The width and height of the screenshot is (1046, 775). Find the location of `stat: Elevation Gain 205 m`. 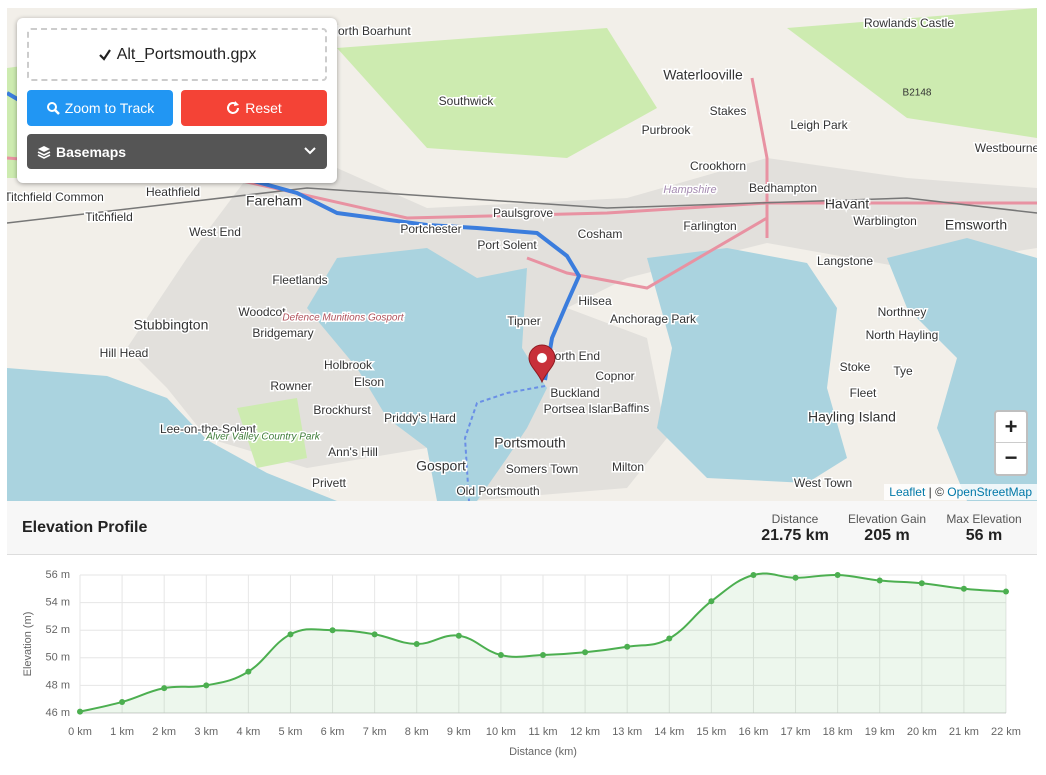

stat: Elevation Gain 205 m is located at coordinates (887, 528).